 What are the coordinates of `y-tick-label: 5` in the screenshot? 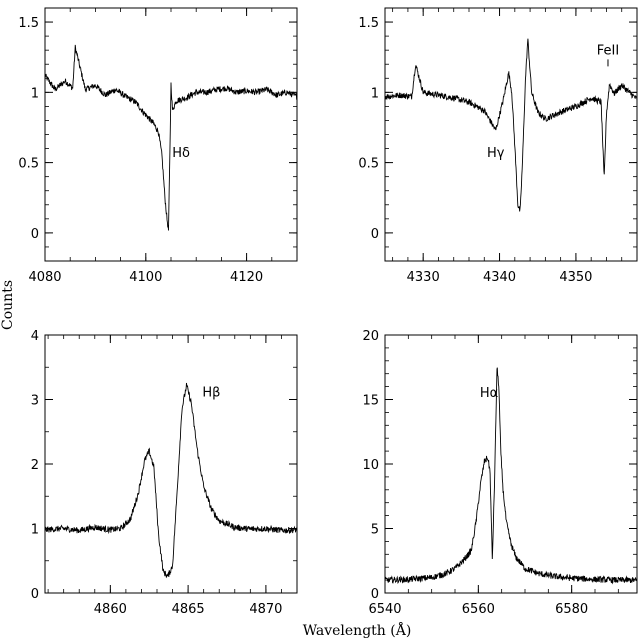 It's located at (375, 530).